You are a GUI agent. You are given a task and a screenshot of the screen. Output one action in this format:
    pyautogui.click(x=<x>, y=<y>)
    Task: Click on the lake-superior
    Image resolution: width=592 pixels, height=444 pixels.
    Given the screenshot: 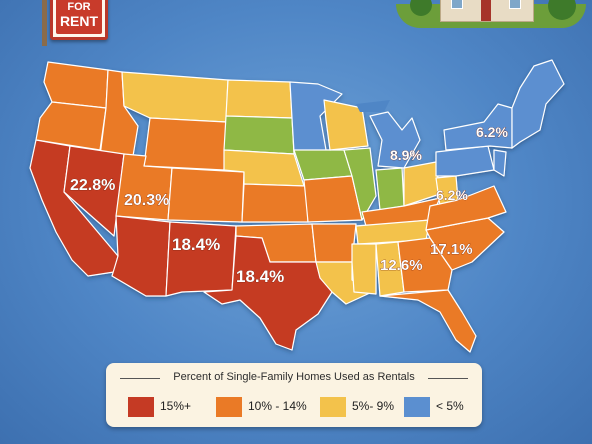 What is the action you would take?
    pyautogui.click(x=373, y=106)
    